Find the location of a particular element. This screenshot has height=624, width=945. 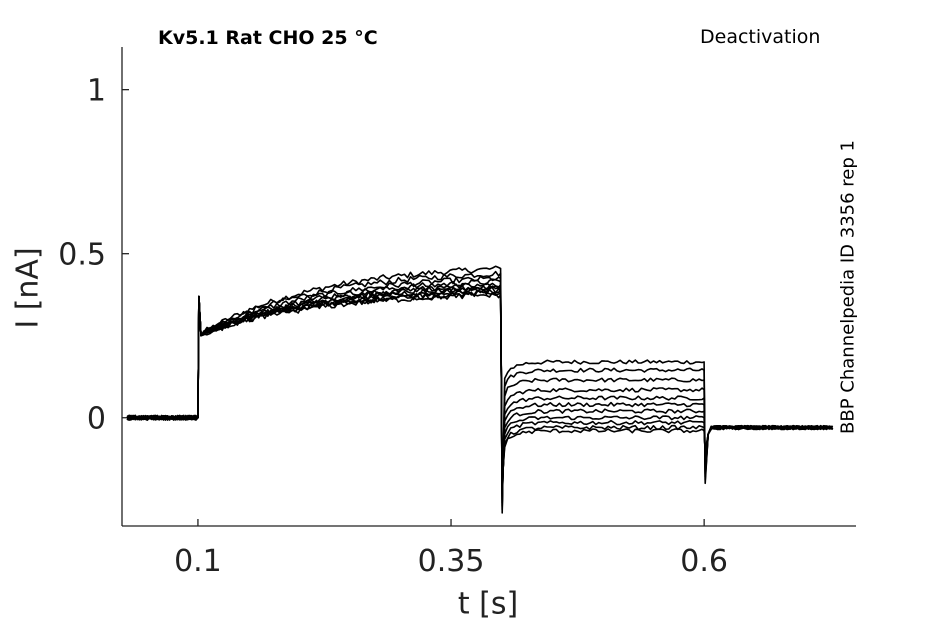

chart-title: Kv5.1 Rat CHO 25 °C is located at coordinates (268, 38).